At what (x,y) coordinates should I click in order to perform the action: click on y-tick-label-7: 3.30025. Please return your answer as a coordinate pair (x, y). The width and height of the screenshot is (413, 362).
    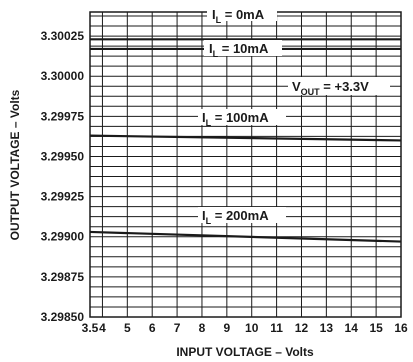
    Looking at the image, I should click on (63, 36).